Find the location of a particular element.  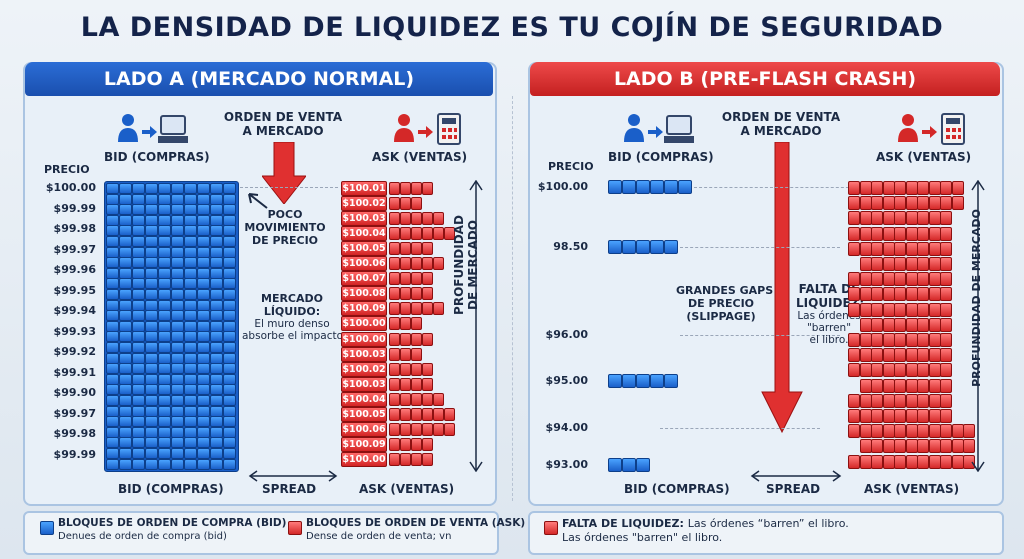

ask-legend-swatch is located at coordinates (295, 528).